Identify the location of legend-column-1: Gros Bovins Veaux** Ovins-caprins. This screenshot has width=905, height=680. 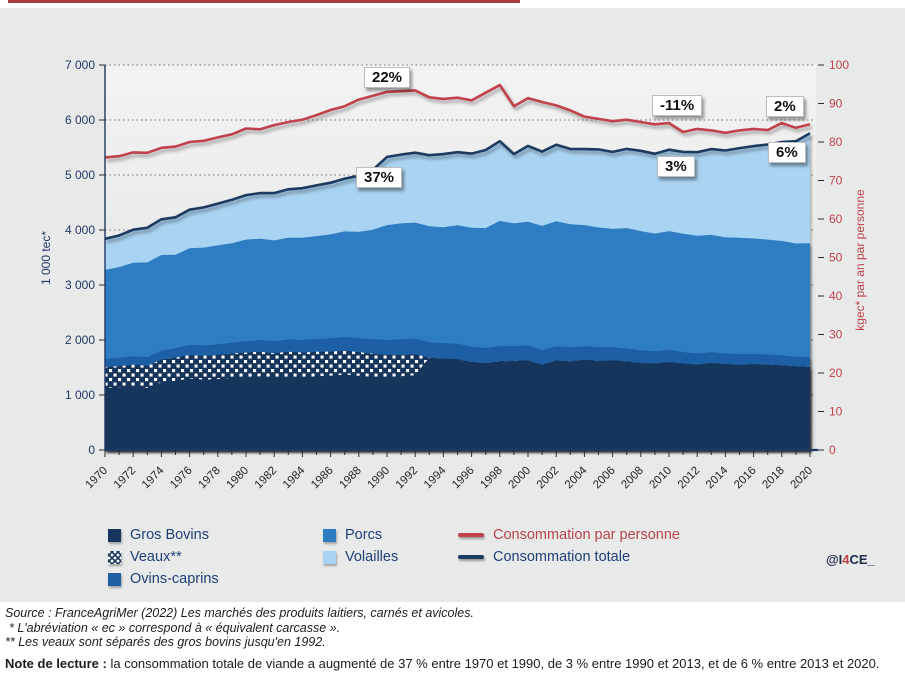
(163, 557).